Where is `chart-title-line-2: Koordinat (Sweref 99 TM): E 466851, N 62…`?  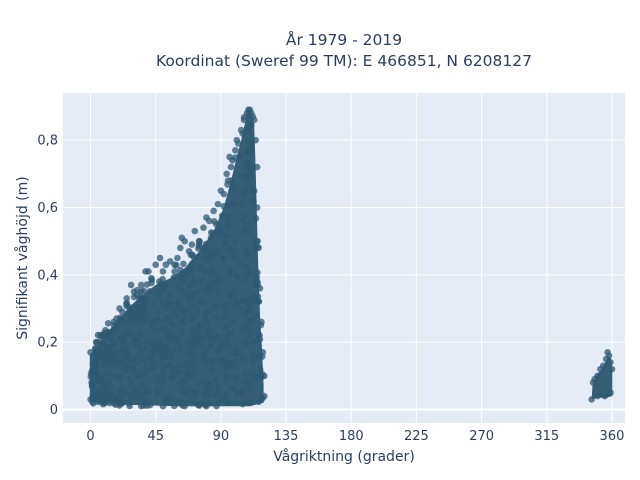 chart-title-line-2: Koordinat (Sweref 99 TM): E 466851, N 62… is located at coordinates (344, 61).